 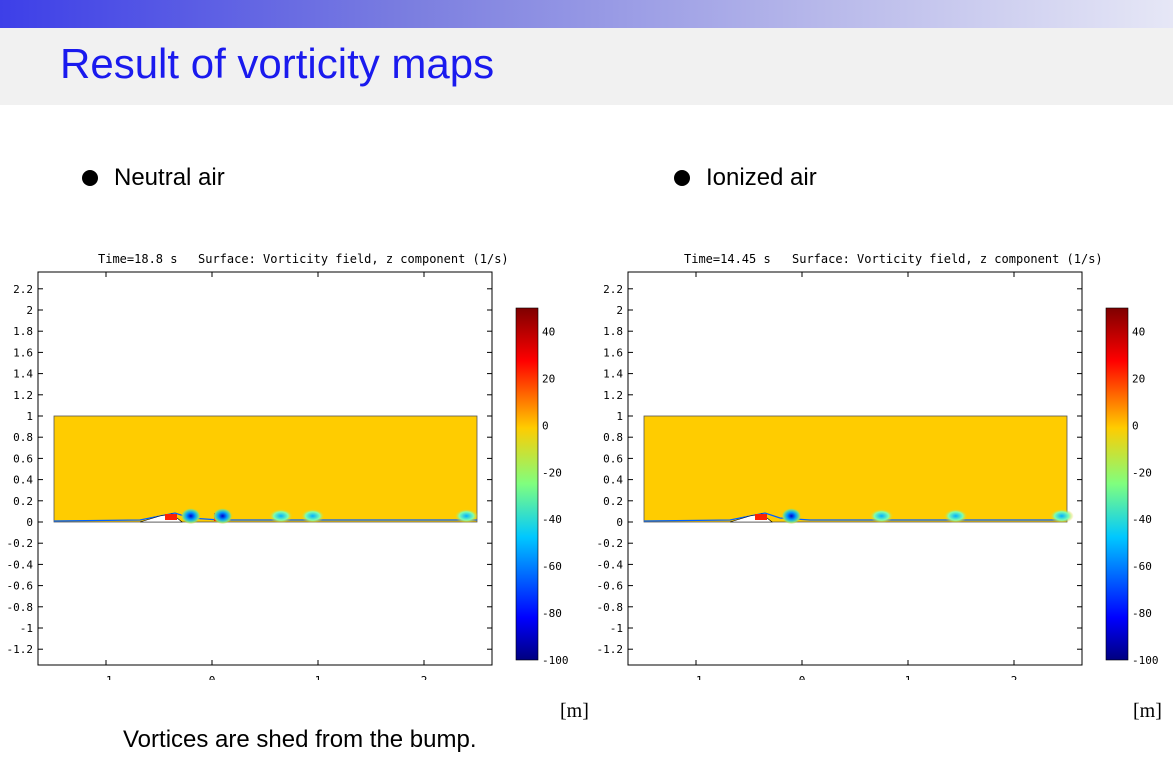 I want to click on bullet-neutral: Neutral air, so click(x=153, y=178).